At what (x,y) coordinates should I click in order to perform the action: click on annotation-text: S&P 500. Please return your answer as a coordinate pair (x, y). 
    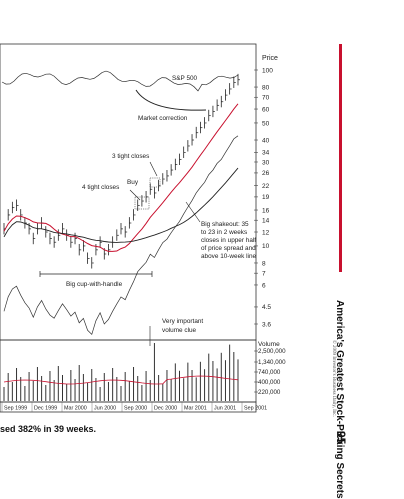
    Looking at the image, I should click on (185, 78).